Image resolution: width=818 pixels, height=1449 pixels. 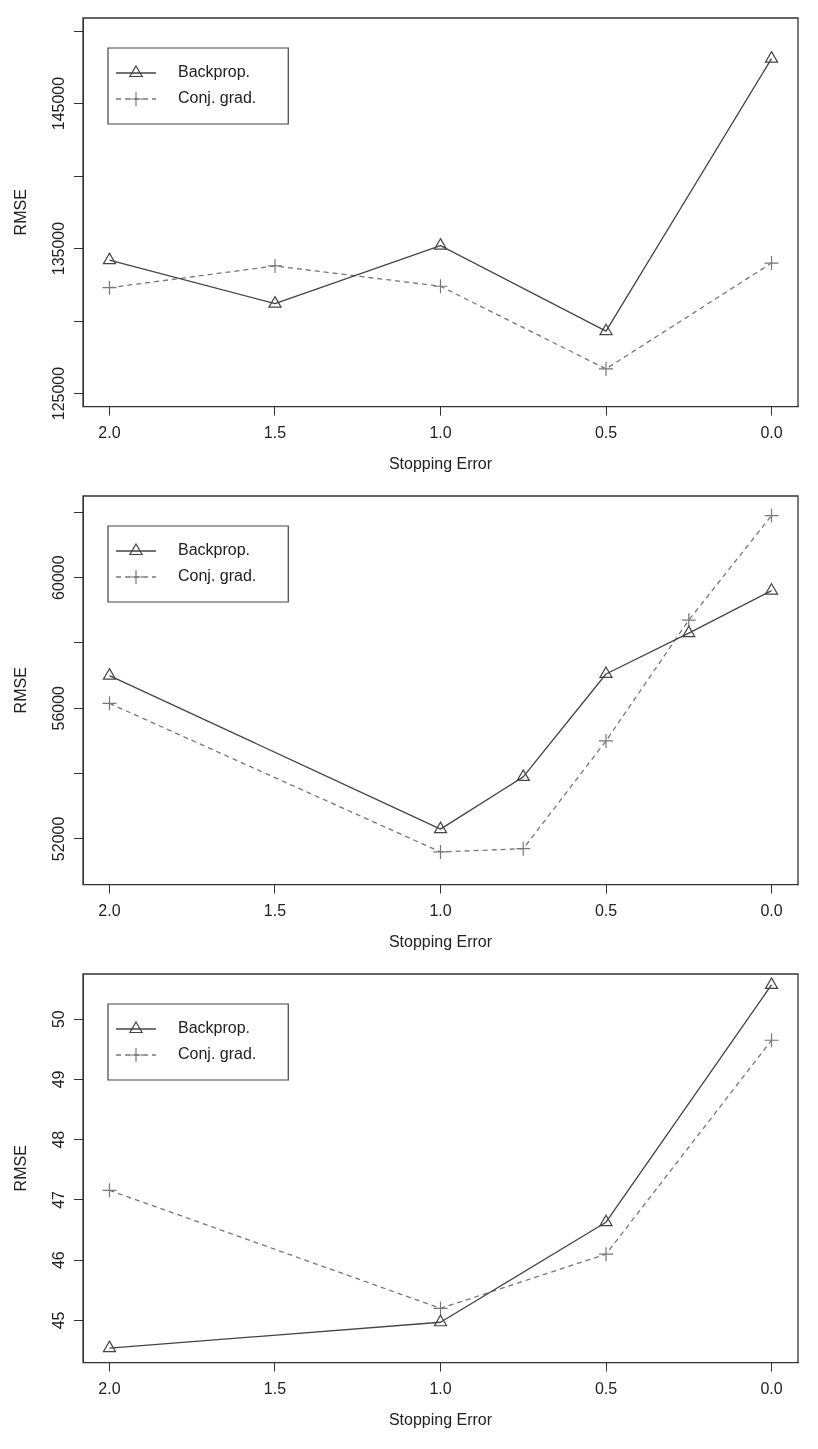 I want to click on y-tick-label: 46, so click(x=59, y=1260).